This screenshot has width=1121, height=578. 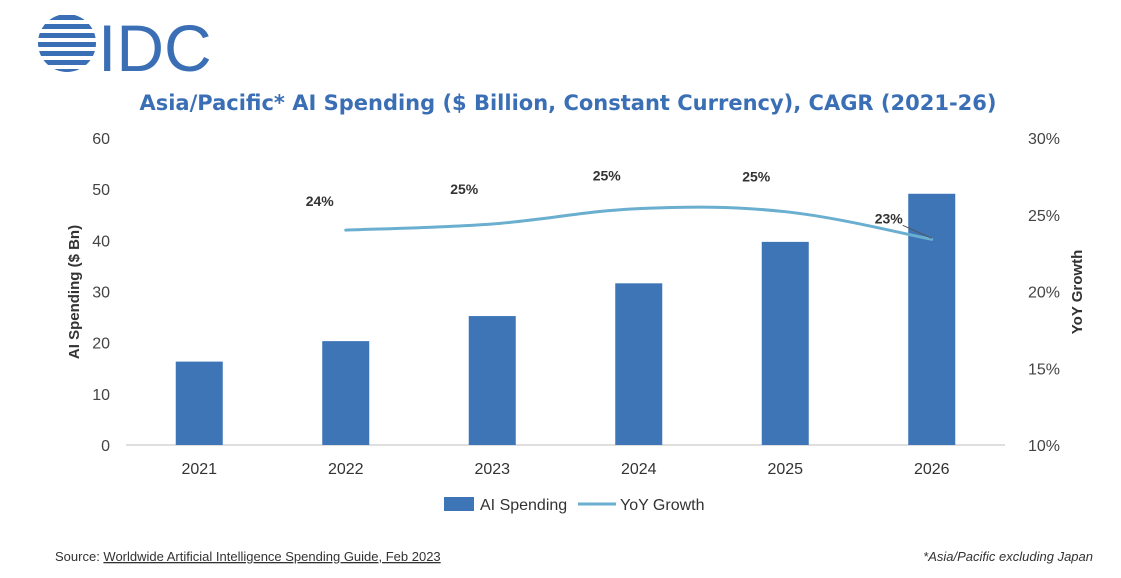 What do you see at coordinates (785, 469) in the screenshot?
I see `x-tick-label: 2025` at bounding box center [785, 469].